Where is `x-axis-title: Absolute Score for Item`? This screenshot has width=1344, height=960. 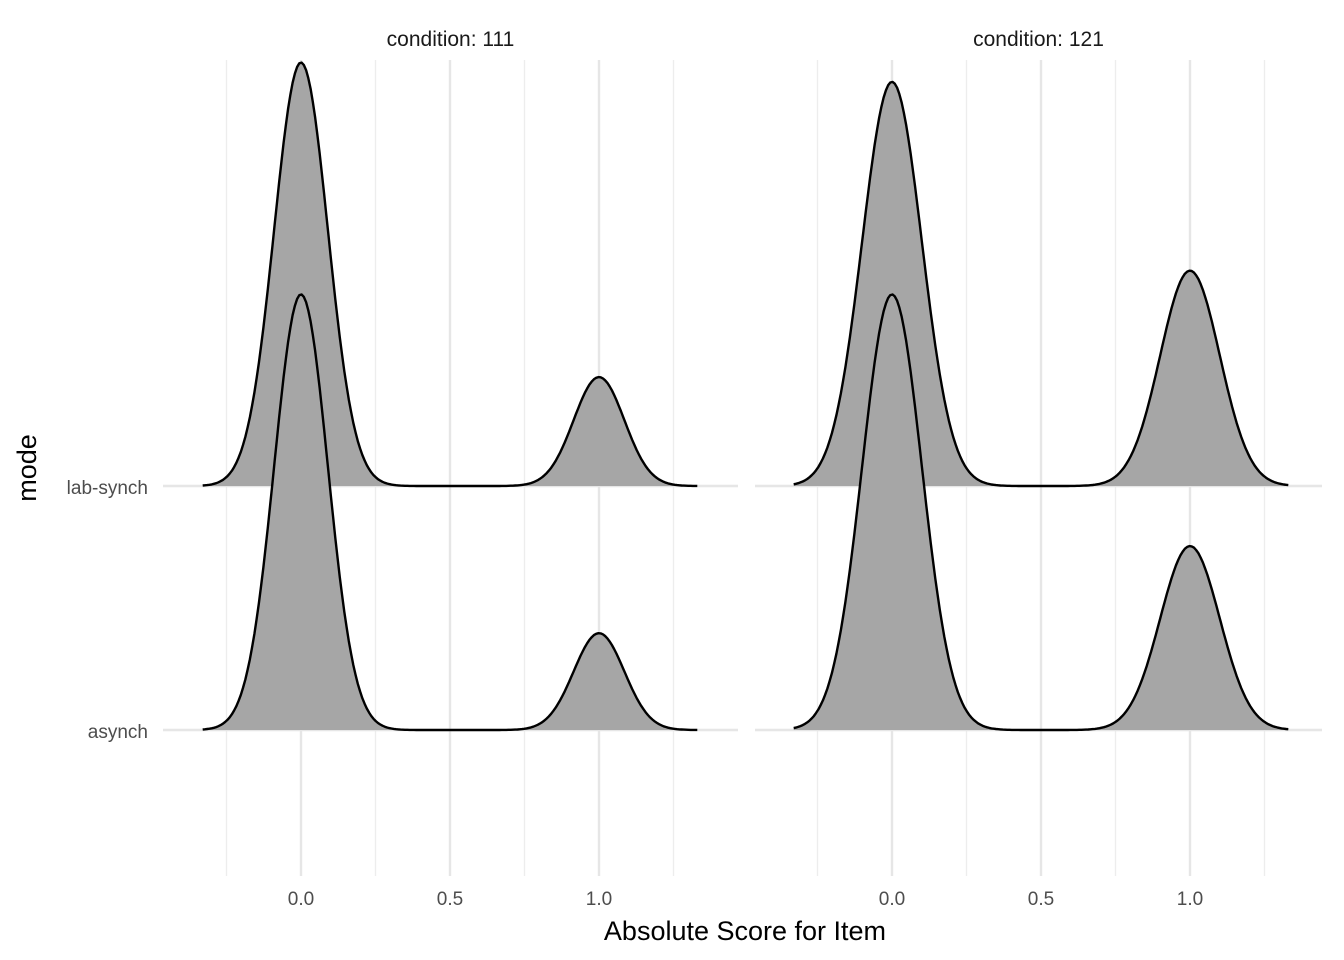 x-axis-title: Absolute Score for Item is located at coordinates (745, 931).